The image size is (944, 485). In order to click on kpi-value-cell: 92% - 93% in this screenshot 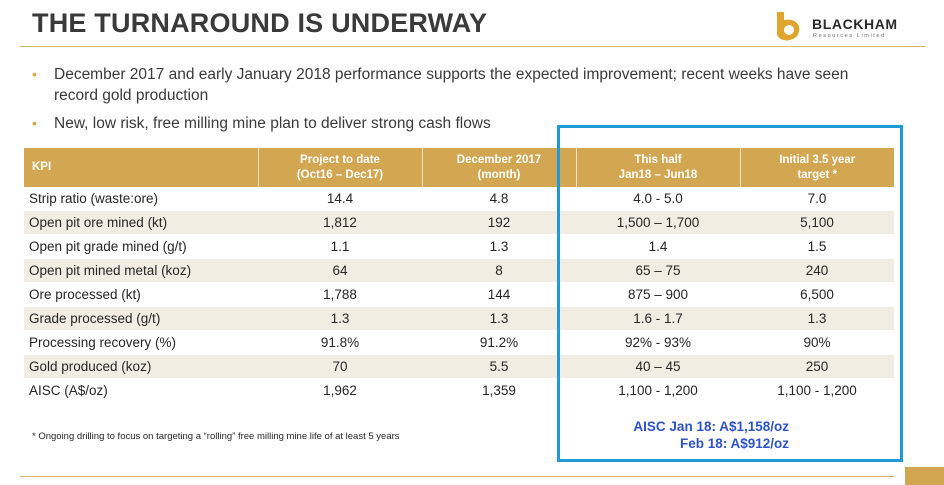, I will do `click(658, 342)`.